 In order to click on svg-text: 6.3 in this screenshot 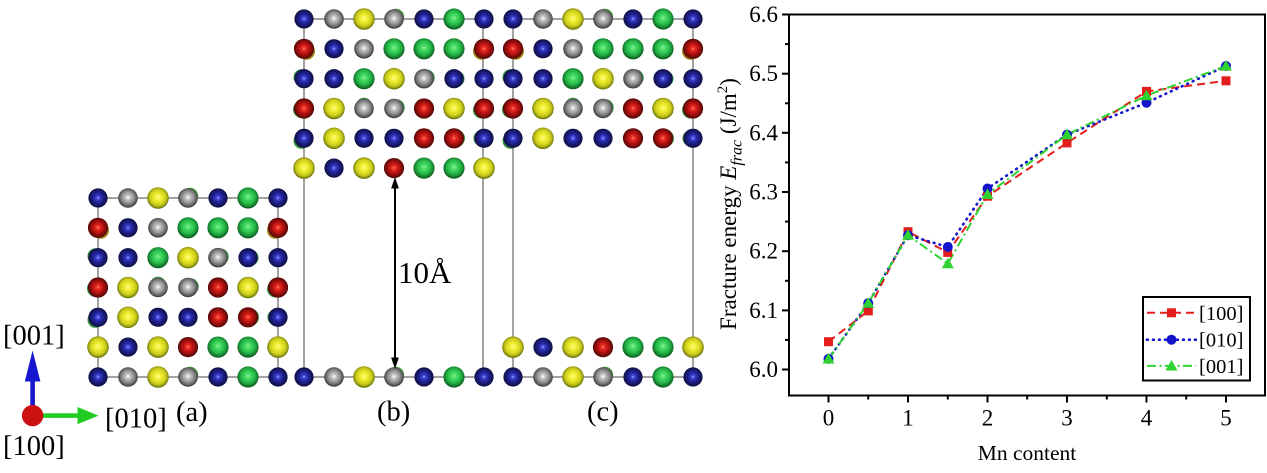, I will do `click(763, 192)`.